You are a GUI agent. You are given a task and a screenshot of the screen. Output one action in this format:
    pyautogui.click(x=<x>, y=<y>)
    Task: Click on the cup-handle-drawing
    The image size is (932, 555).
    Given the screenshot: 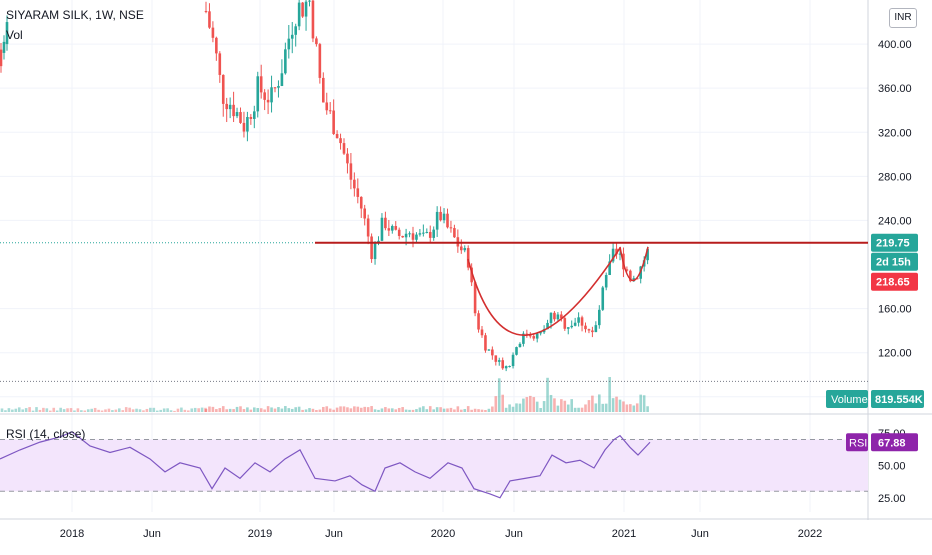 What is the action you would take?
    pyautogui.click(x=558, y=291)
    